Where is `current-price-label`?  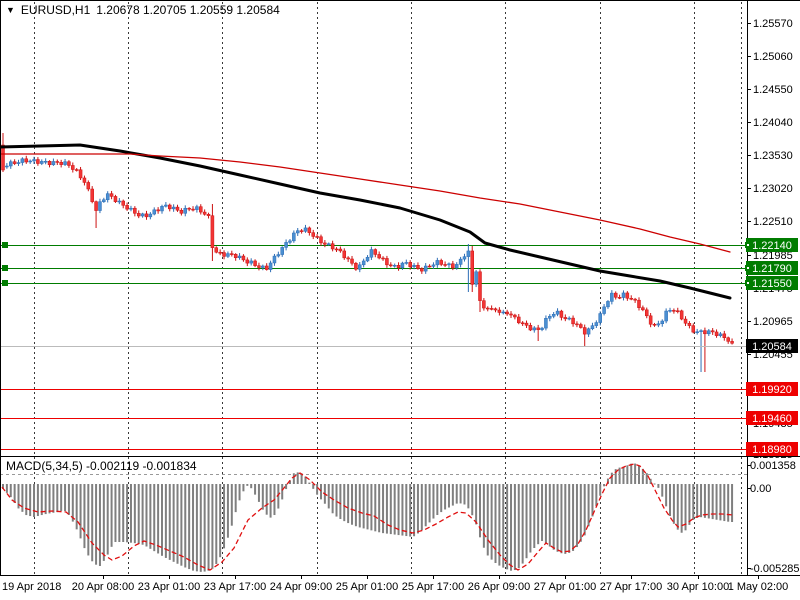 current-price-label is located at coordinates (772, 346).